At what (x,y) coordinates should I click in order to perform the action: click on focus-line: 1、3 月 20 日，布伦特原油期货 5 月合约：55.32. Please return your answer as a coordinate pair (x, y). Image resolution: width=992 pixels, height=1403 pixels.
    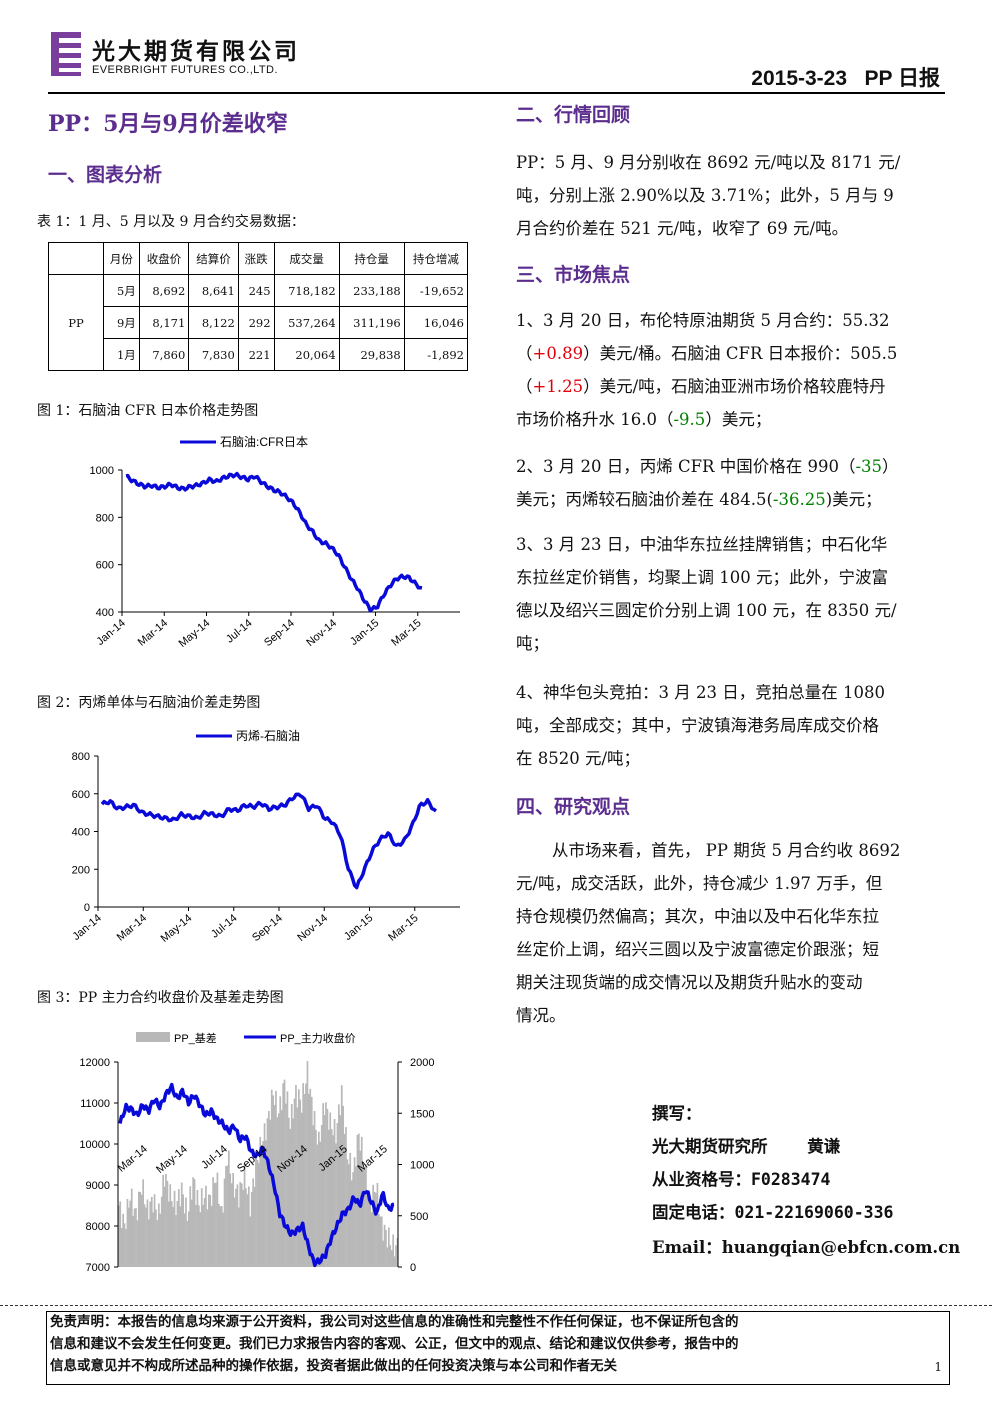
    Looking at the image, I should click on (703, 320).